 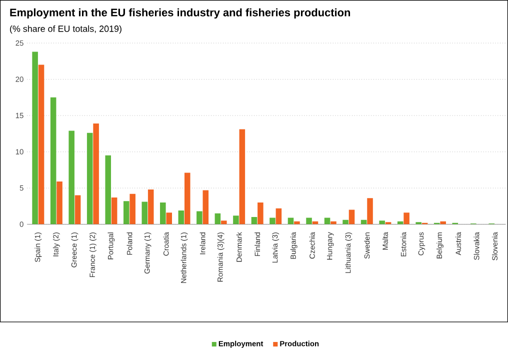 I want to click on chart-title: Employment in the EU fisheries industry and fisheries production, so click(x=180, y=13).